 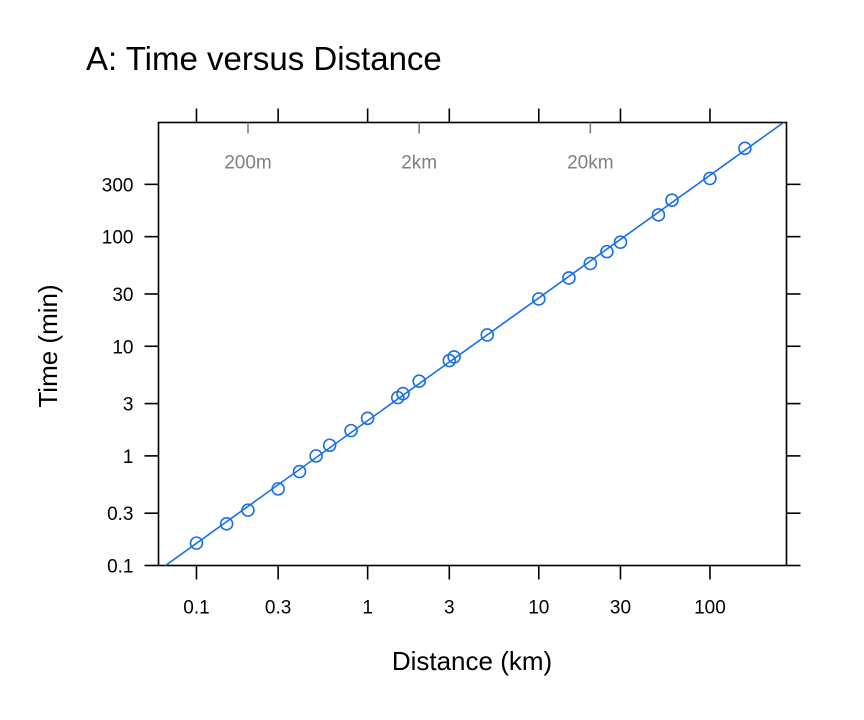 What do you see at coordinates (118, 238) in the screenshot?
I see `y-tick-label: 100` at bounding box center [118, 238].